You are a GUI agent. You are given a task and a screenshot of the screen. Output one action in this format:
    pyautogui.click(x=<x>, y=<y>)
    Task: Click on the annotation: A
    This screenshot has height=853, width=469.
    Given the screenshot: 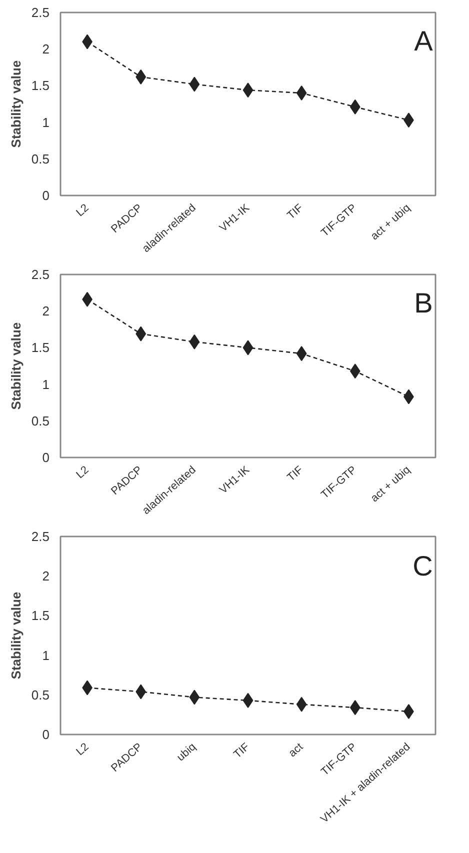 What is the action you would take?
    pyautogui.click(x=424, y=40)
    